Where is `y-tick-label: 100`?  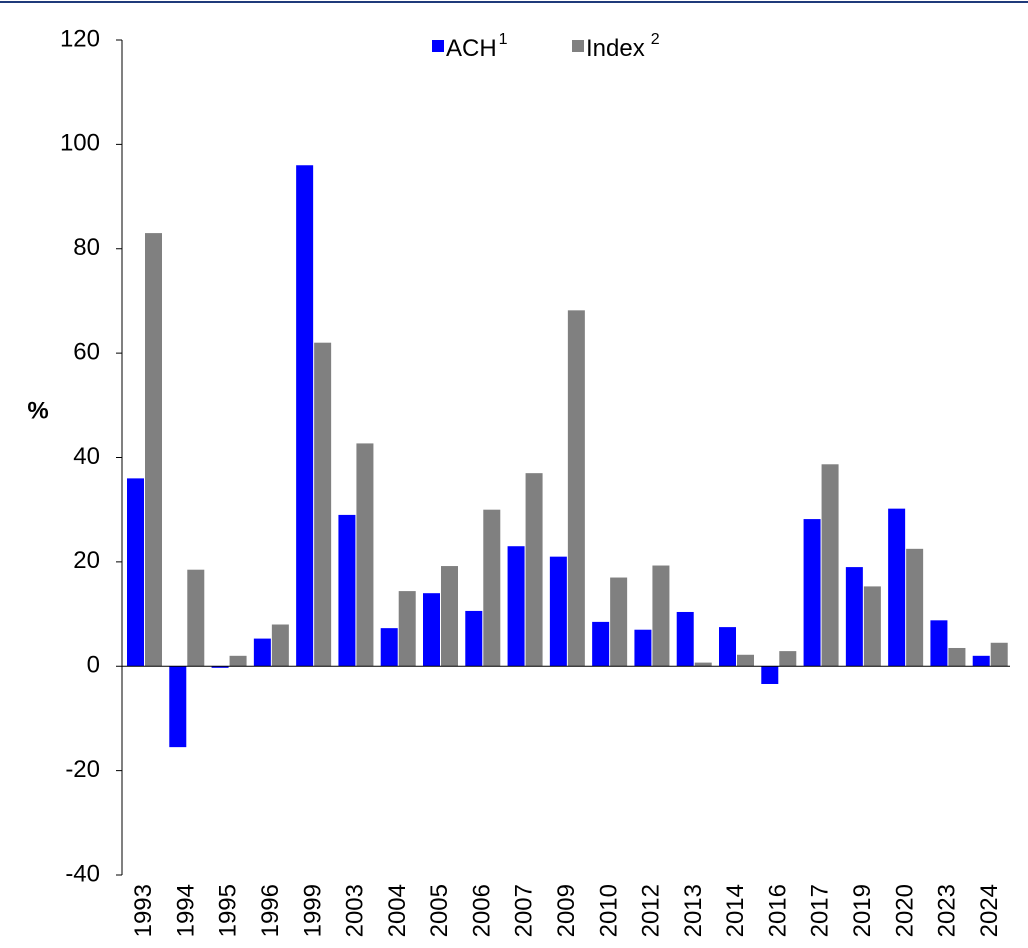 y-tick-label: 100 is located at coordinates (80, 143).